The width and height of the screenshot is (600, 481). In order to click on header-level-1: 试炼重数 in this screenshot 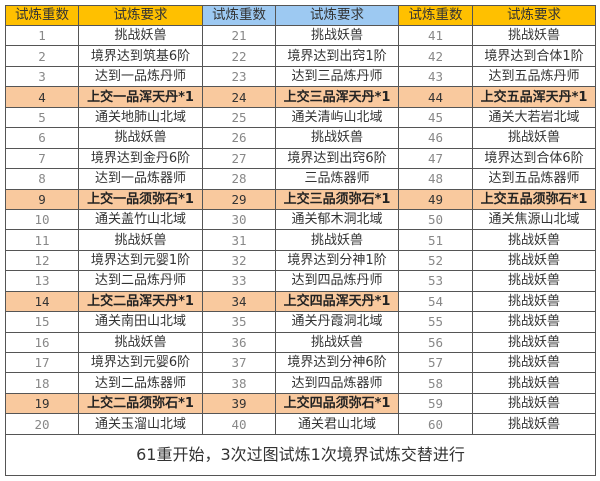, I will do `click(42, 15)`.